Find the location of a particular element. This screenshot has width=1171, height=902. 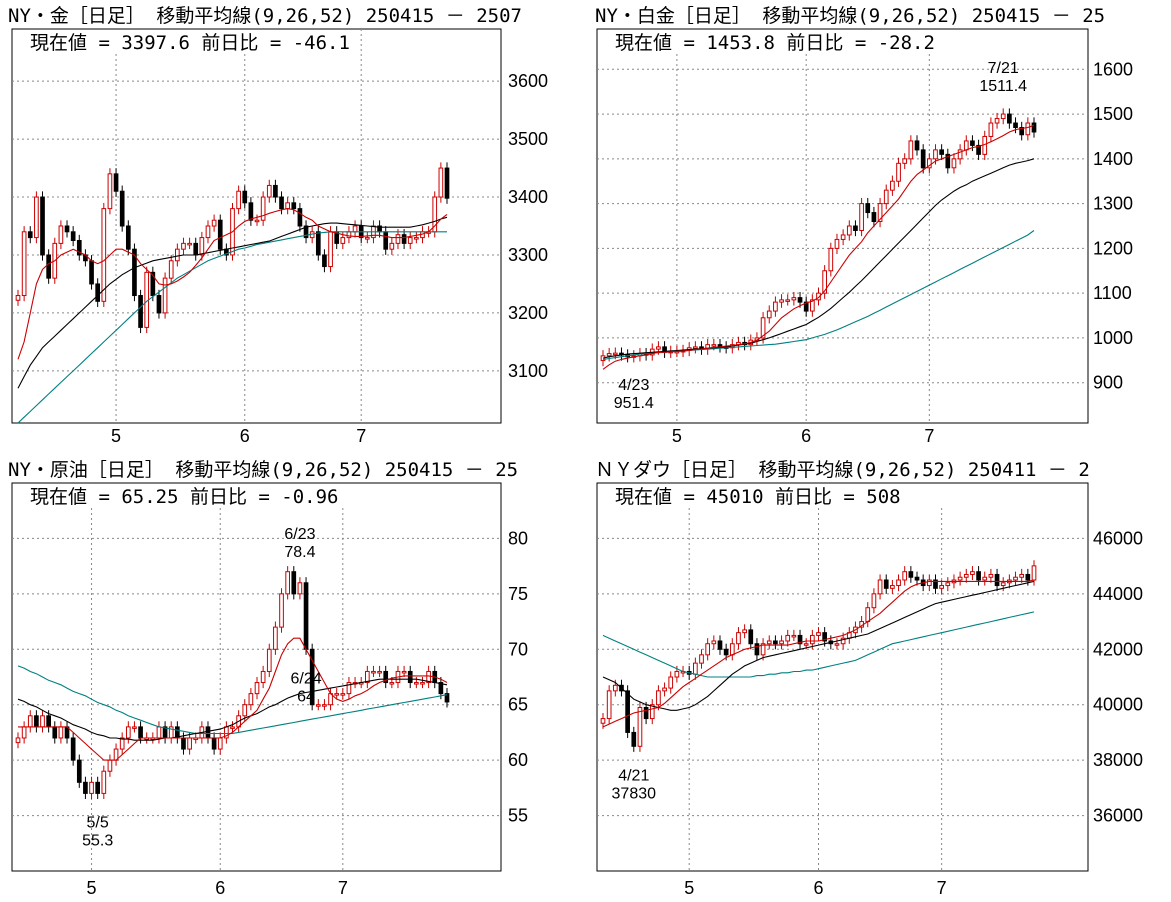

y-tick-label: 65 is located at coordinates (518, 705).